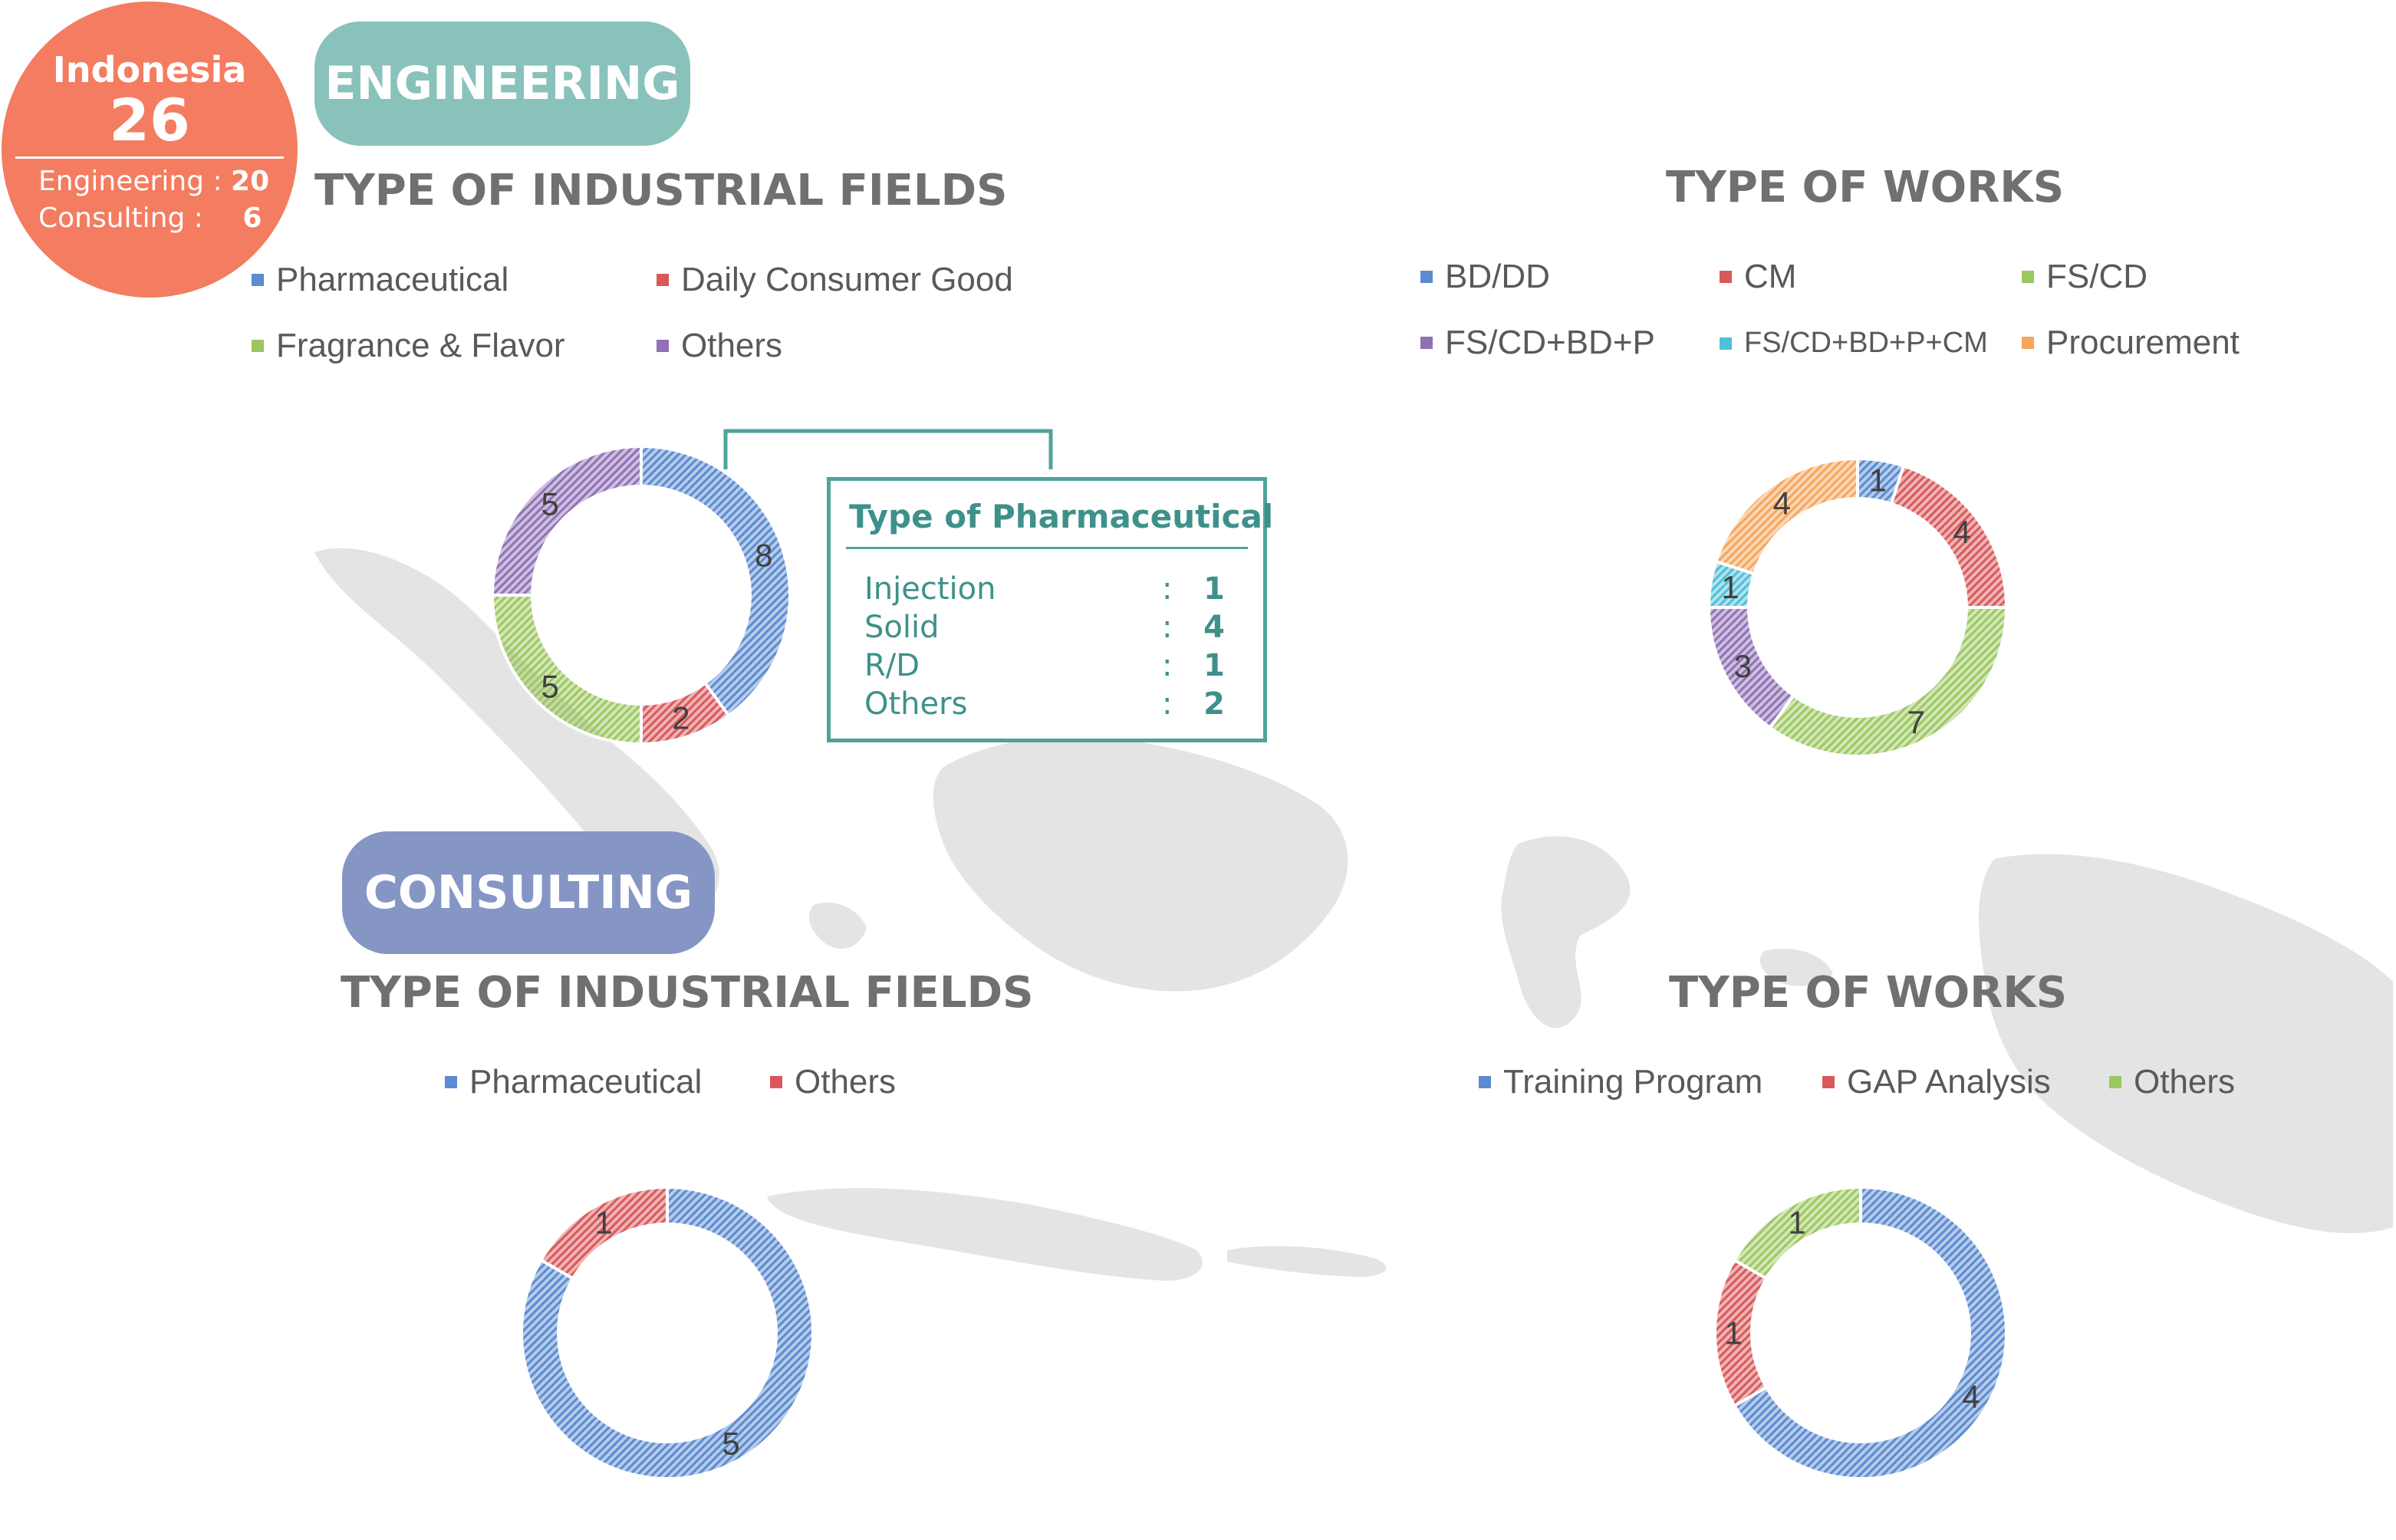  What do you see at coordinates (1044, 590) in the screenshot?
I see `callout-row: Injection : 1` at bounding box center [1044, 590].